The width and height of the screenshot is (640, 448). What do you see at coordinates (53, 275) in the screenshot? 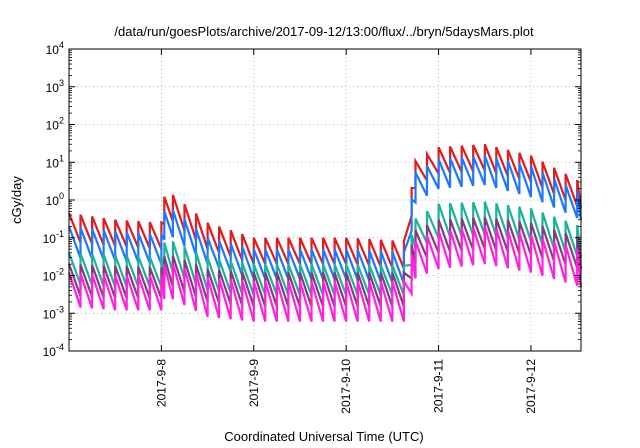
I see `y-tick-label: 10⁻²` at bounding box center [53, 275].